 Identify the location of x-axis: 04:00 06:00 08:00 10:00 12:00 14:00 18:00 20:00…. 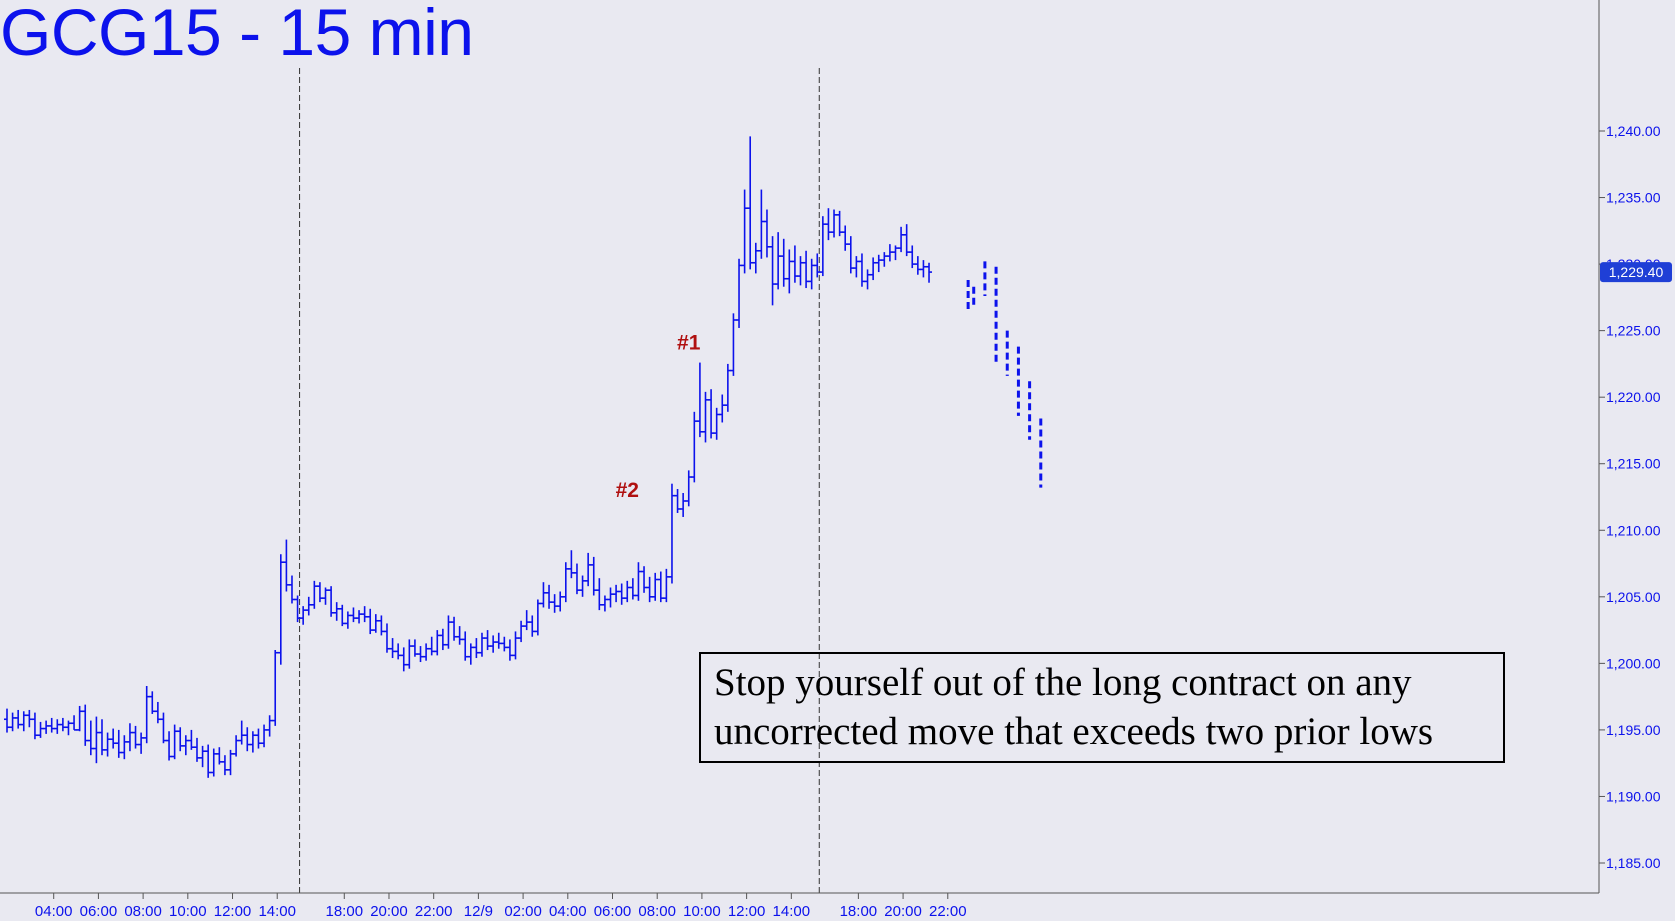
(799, 906).